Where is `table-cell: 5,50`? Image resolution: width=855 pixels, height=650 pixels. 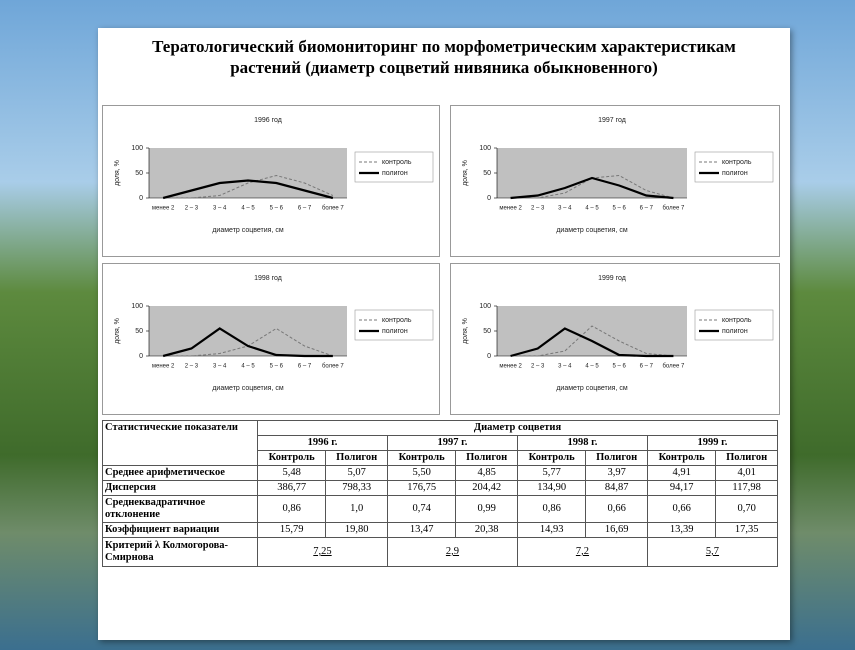 table-cell: 5,50 is located at coordinates (421, 473).